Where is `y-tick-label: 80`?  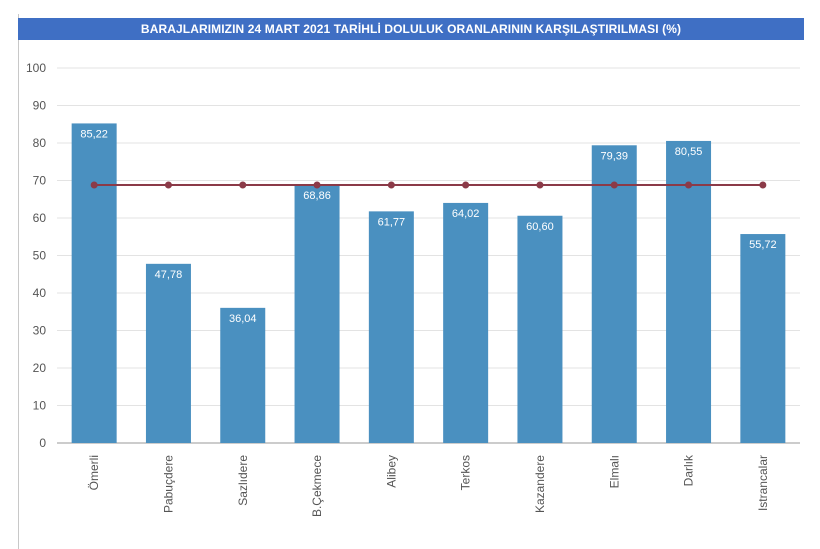
y-tick-label: 80 is located at coordinates (40, 143).